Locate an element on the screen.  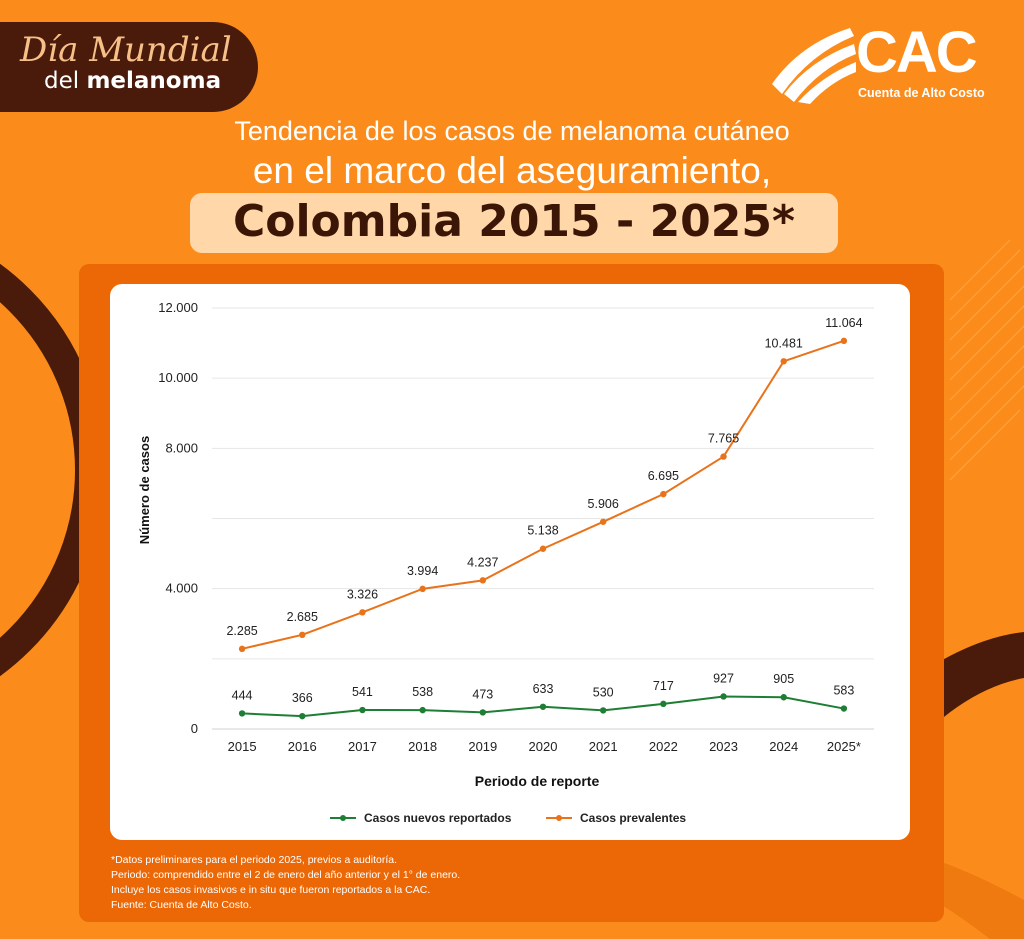
footnote-4: Fuente: Cuenta de Alto Costo. is located at coordinates (181, 905).